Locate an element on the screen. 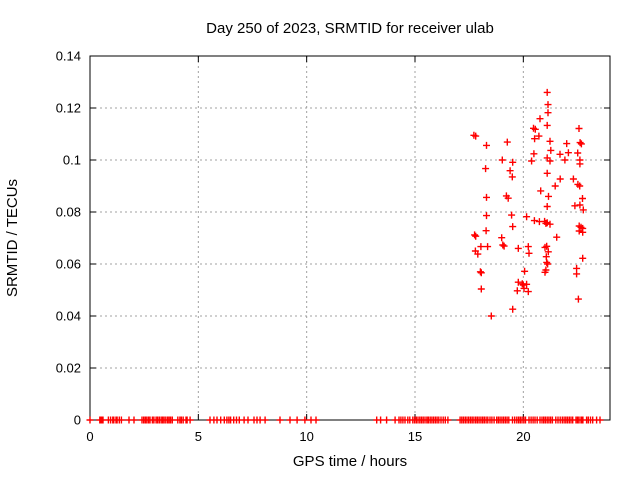  x-tick-labels: 0 5 10 15 20 is located at coordinates (308, 436).